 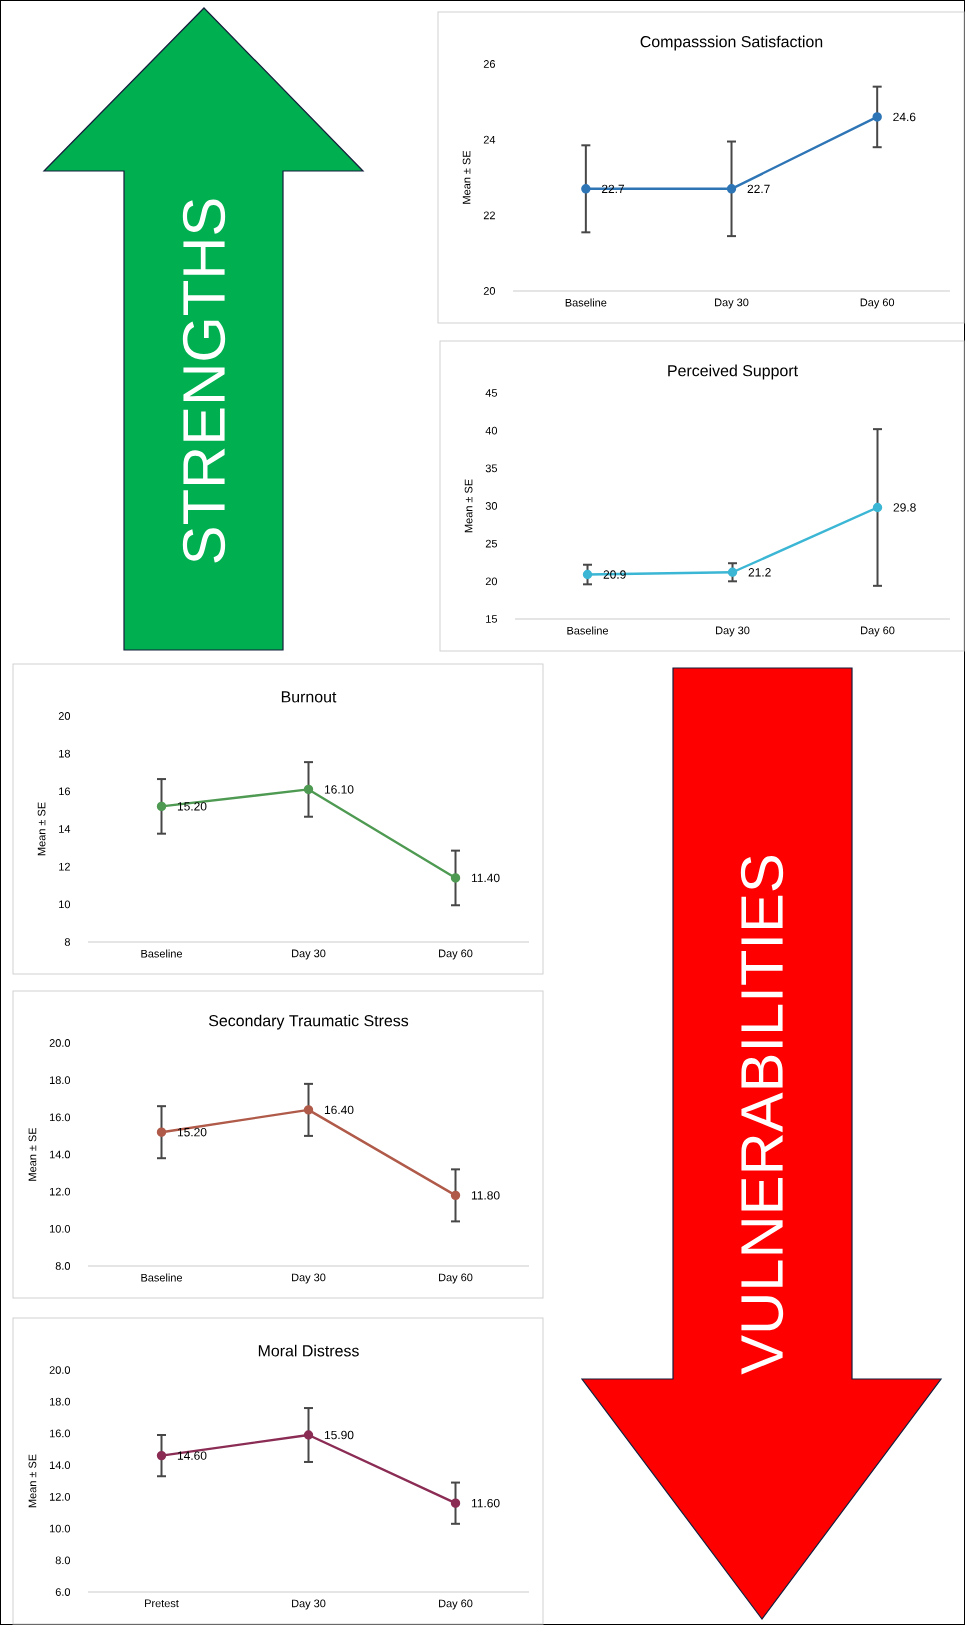 I want to click on y-tick-label: 24, so click(x=489, y=139).